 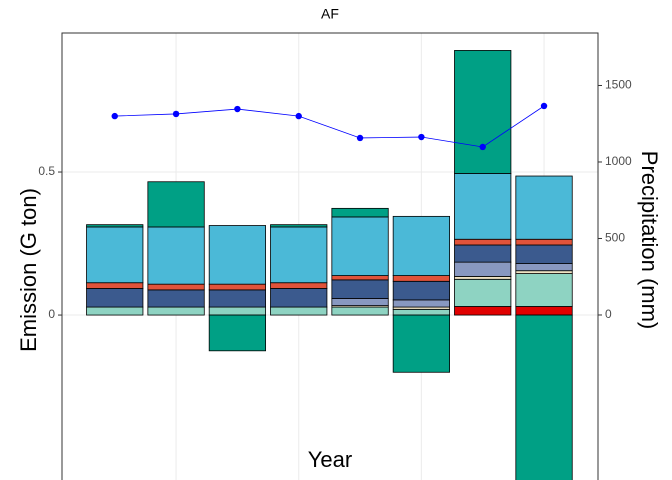 I want to click on y-tick-label: 0.5, so click(x=46, y=171).